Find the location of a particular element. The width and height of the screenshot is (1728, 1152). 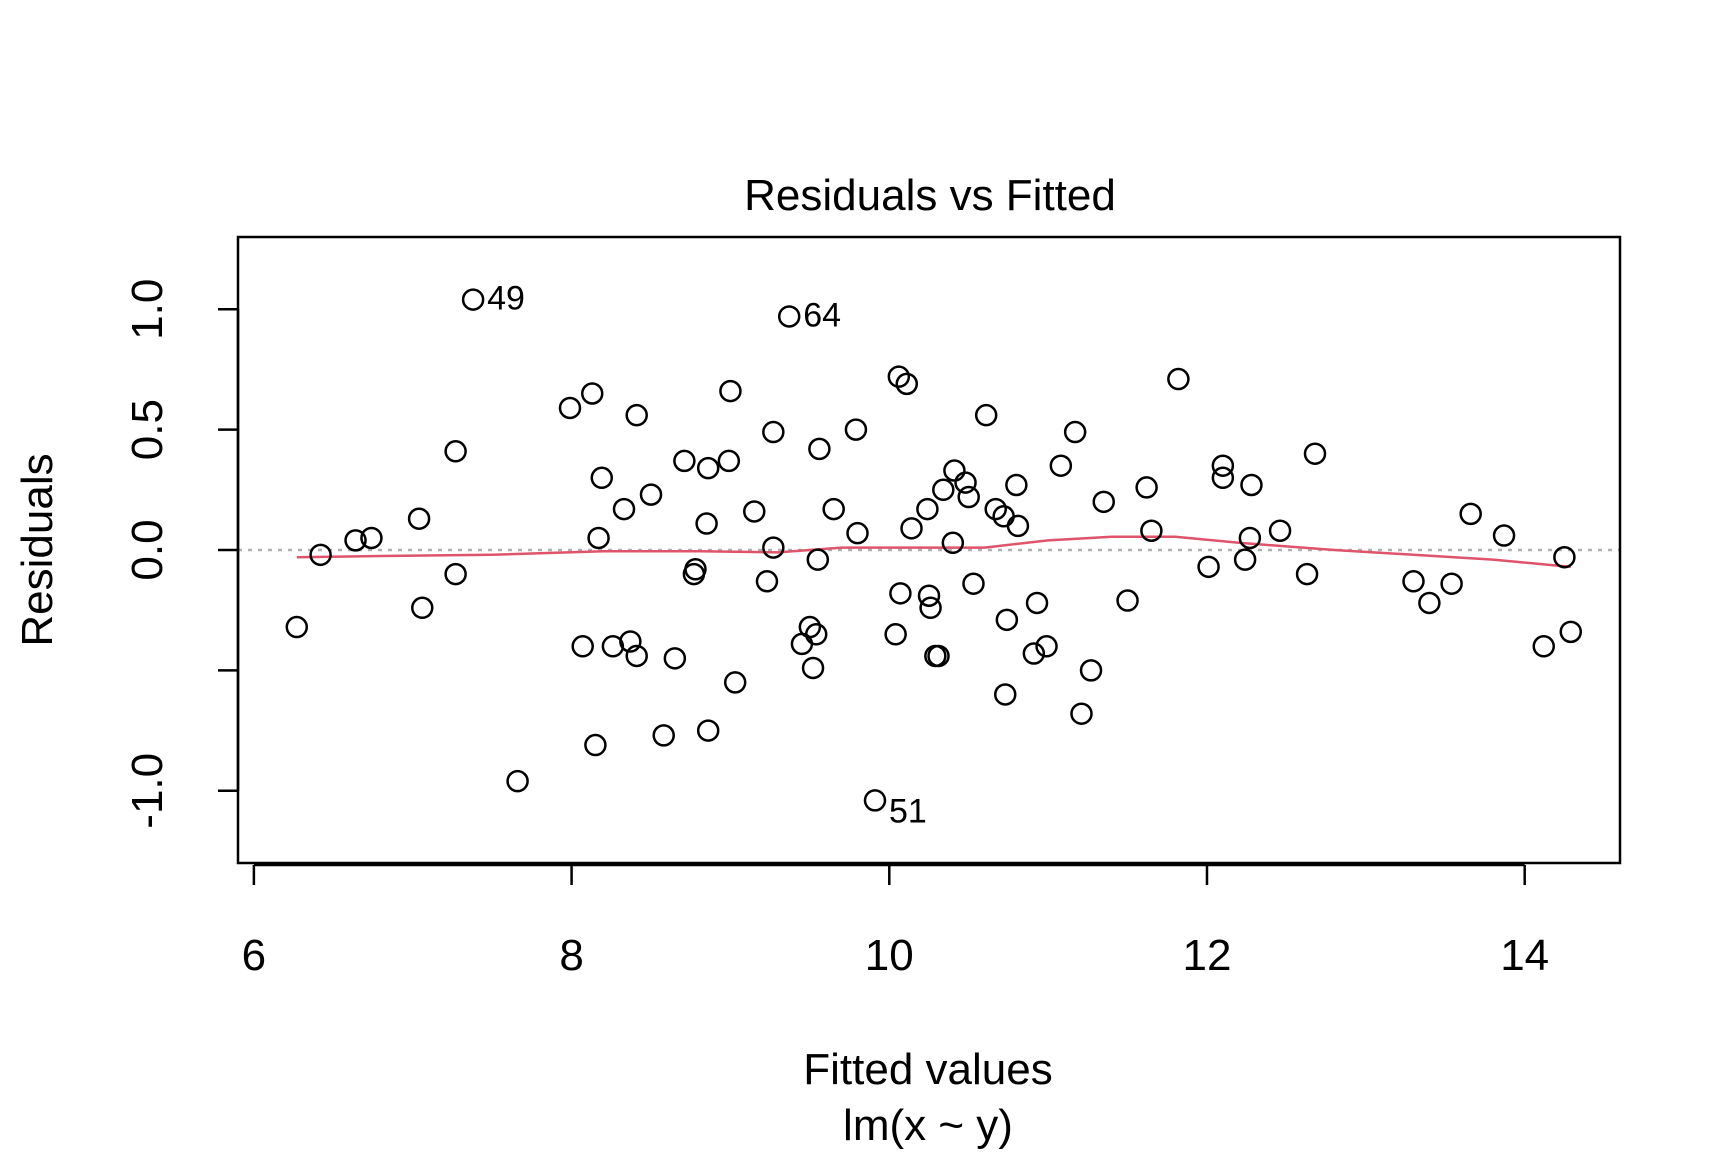

x-tick-label: 14 is located at coordinates (1524, 955).